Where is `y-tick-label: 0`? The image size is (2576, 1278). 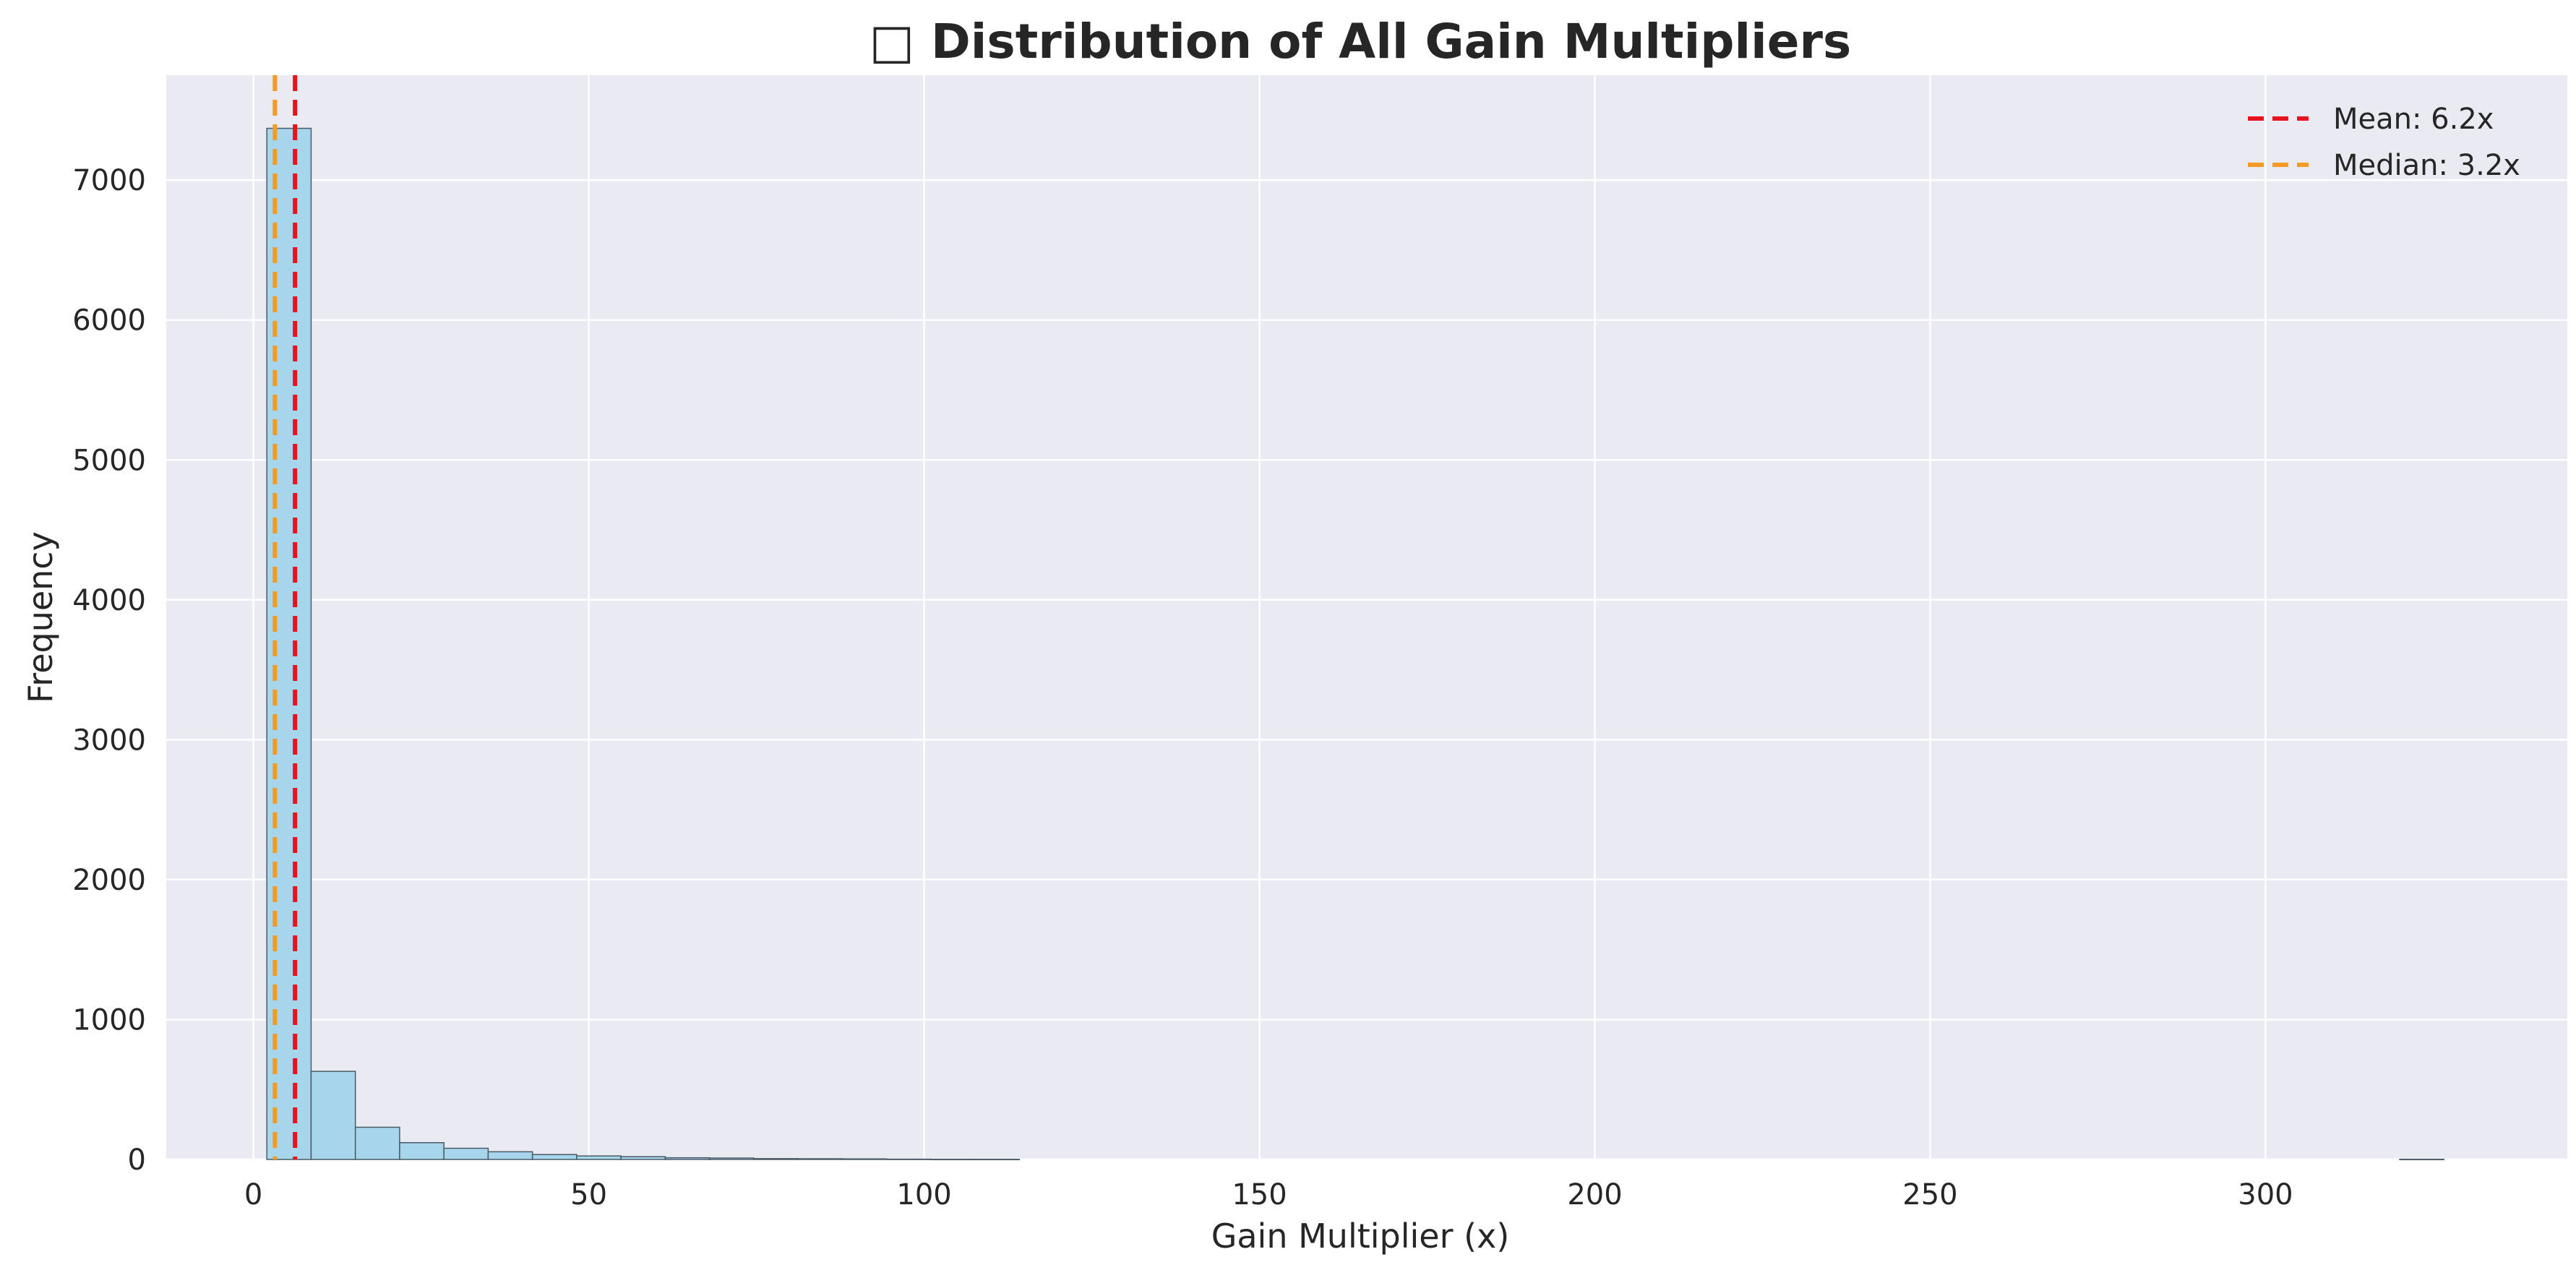
y-tick-label: 0 is located at coordinates (137, 1160).